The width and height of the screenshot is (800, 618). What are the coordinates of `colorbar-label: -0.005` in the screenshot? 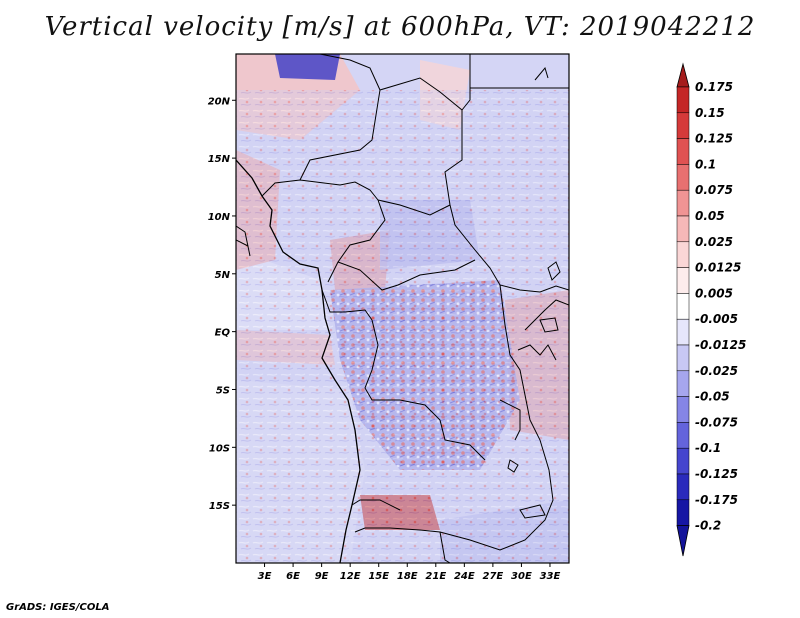 It's located at (716, 319).